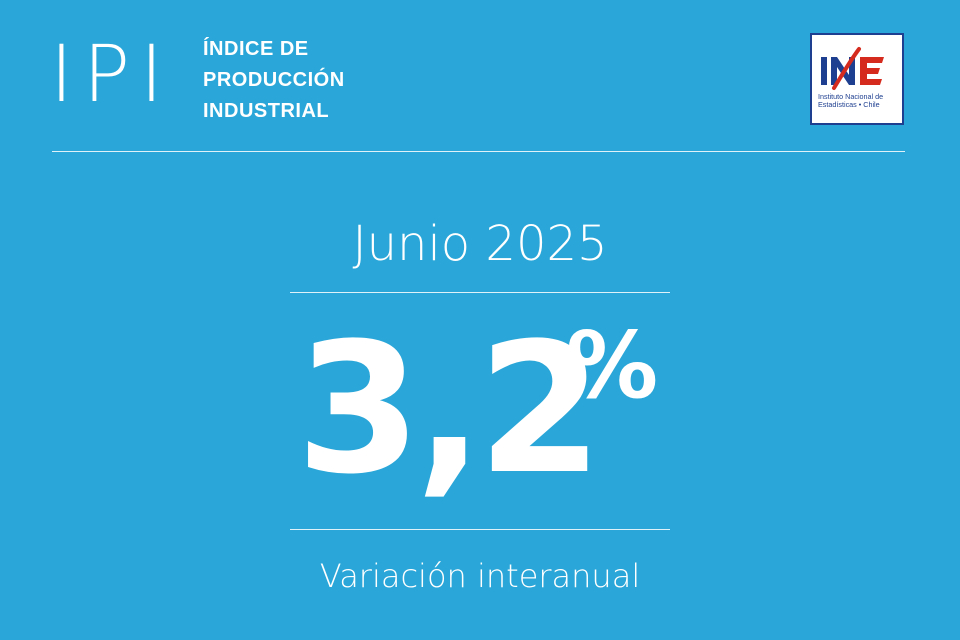  What do you see at coordinates (852, 68) in the screenshot?
I see `ine-logo-mark` at bounding box center [852, 68].